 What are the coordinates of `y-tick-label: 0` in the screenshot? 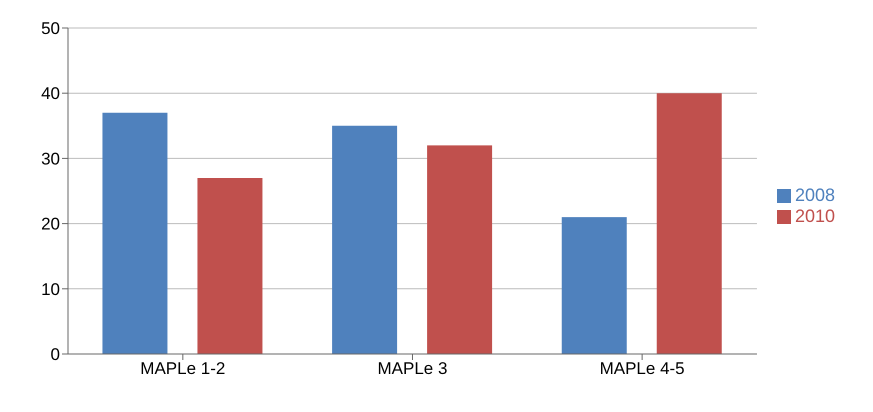 It's located at (55, 354).